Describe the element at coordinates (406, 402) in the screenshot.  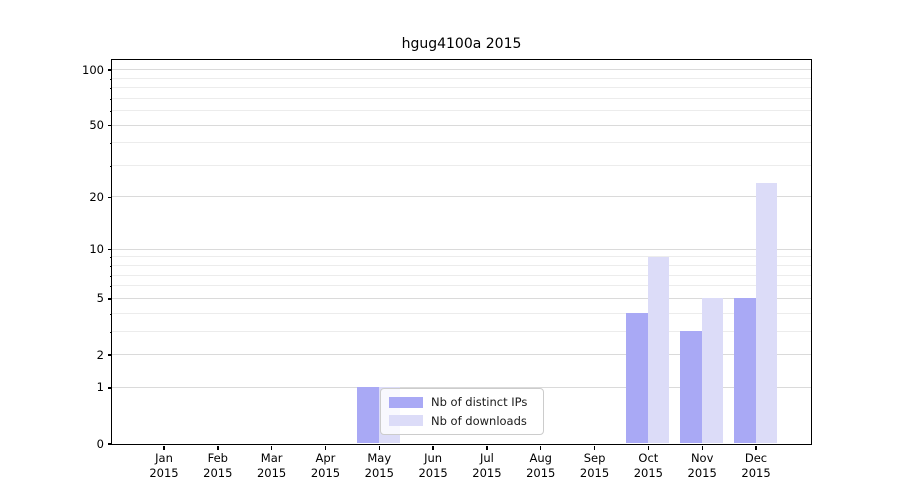
I see `legend-swatch-distinct-ips-icon` at that location.